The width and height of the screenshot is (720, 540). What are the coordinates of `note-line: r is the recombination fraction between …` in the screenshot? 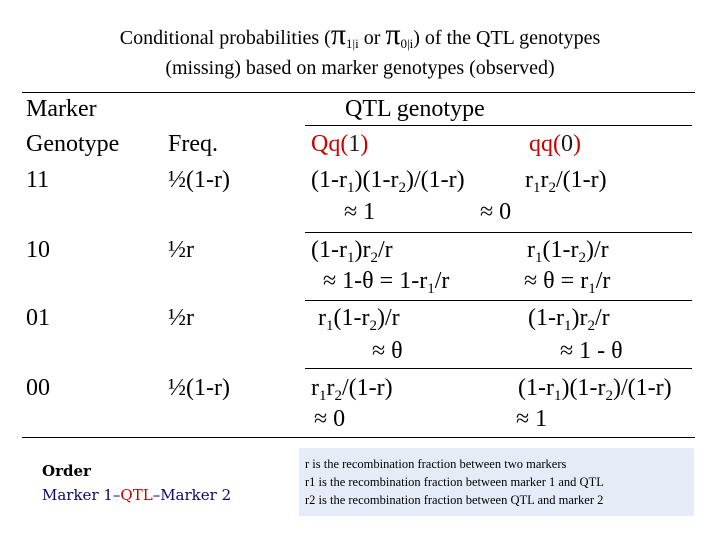 It's located at (436, 464).